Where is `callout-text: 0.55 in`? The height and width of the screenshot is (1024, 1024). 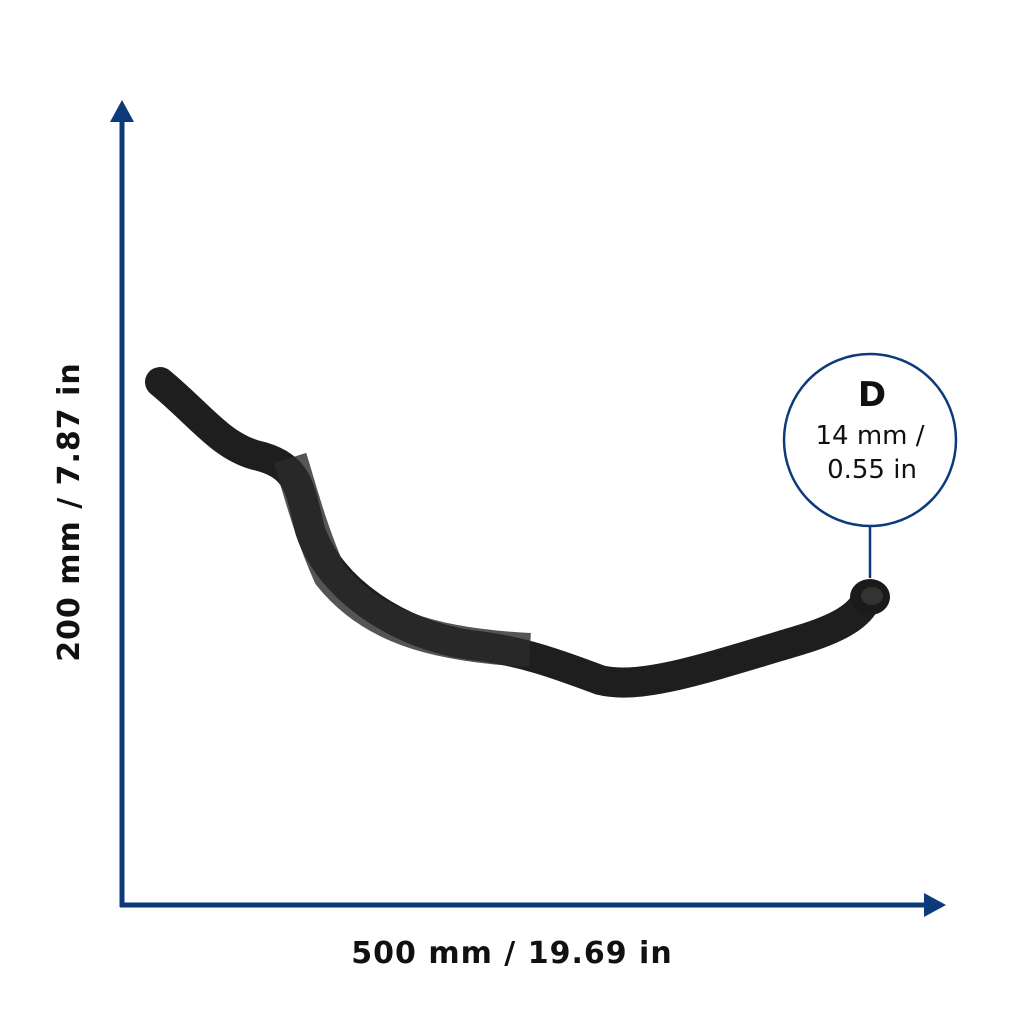 callout-text: 0.55 in is located at coordinates (872, 470).